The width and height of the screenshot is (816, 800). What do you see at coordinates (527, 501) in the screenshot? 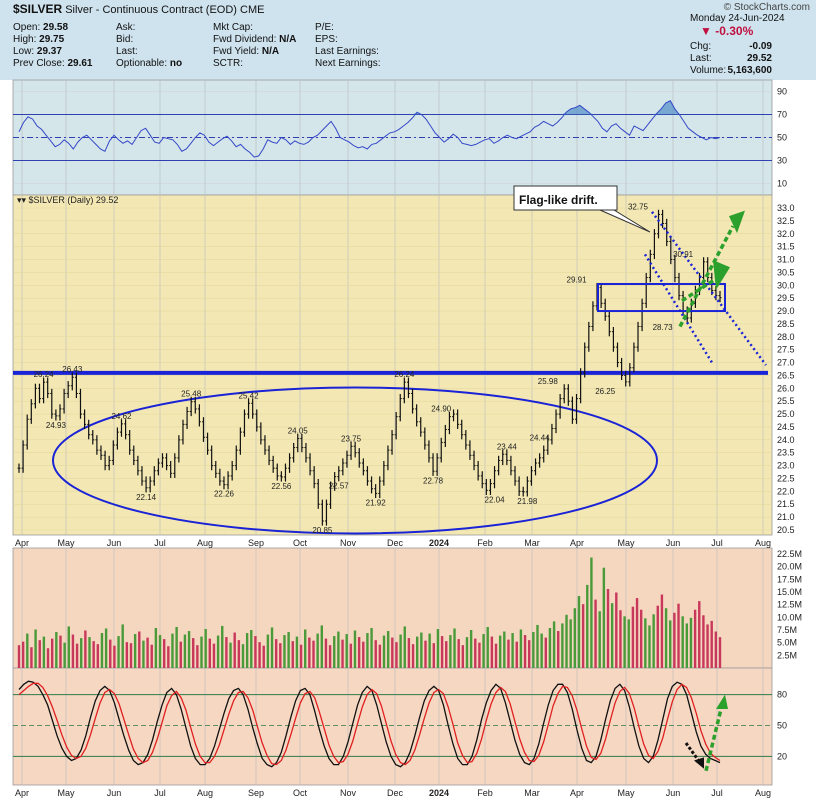
I see `price-annotation: 21.98` at bounding box center [527, 501].